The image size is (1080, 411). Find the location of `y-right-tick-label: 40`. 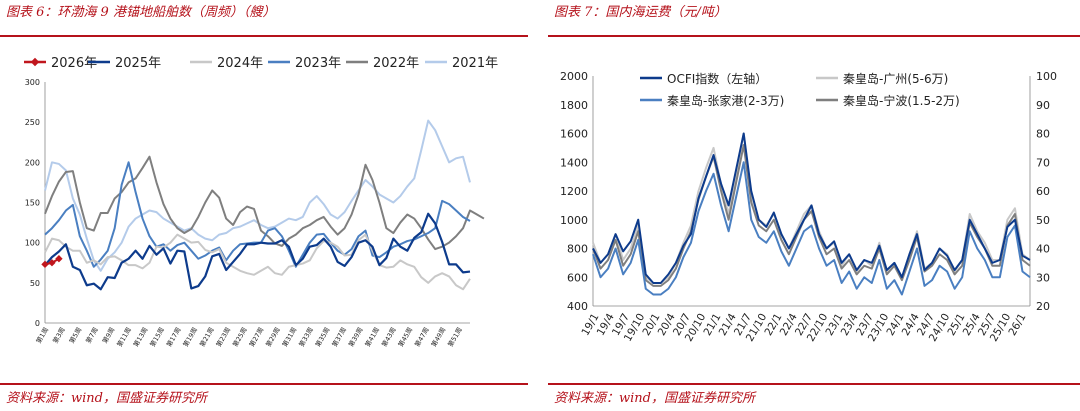

y-right-tick-label: 40 is located at coordinates (1043, 249).